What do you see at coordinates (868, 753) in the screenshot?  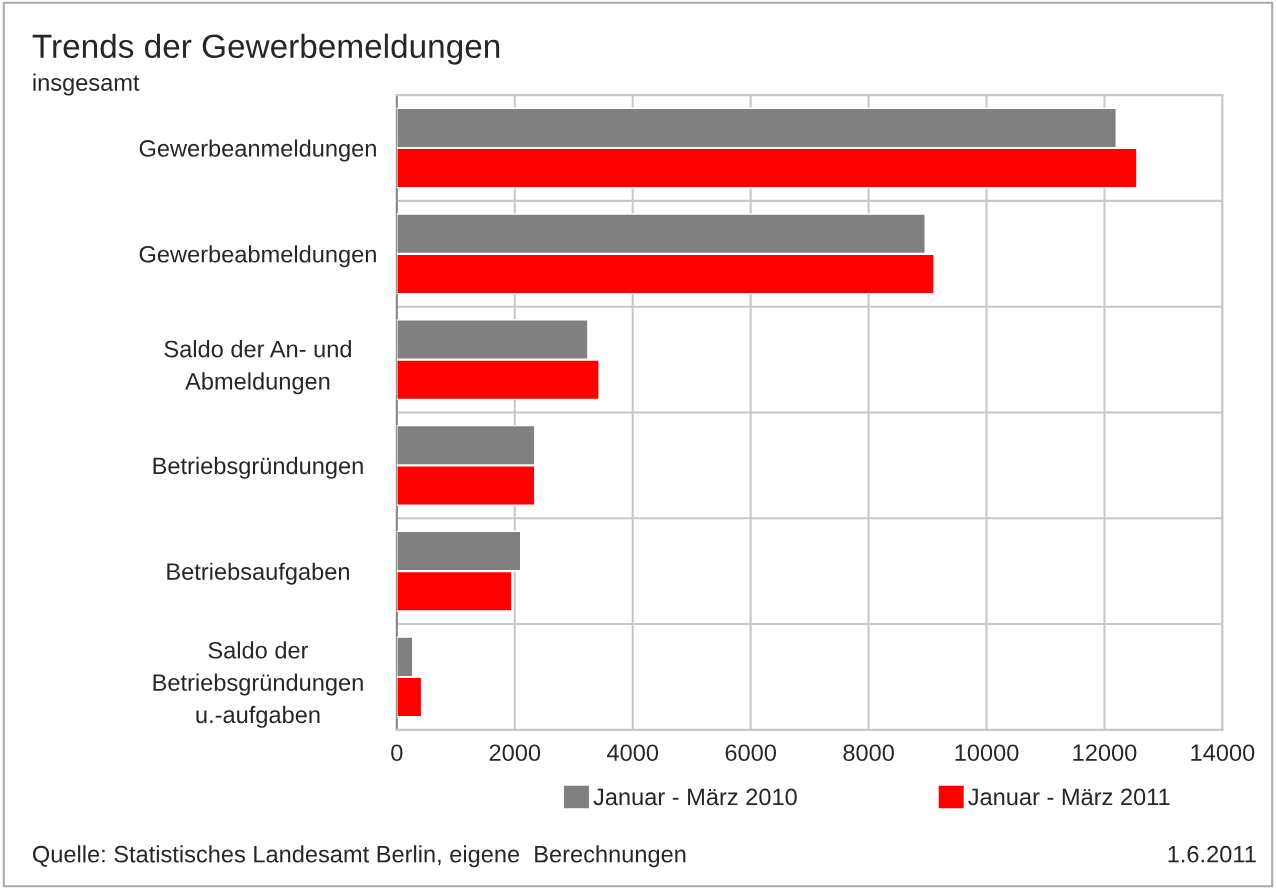 I see `x-tick-label: 8000` at bounding box center [868, 753].